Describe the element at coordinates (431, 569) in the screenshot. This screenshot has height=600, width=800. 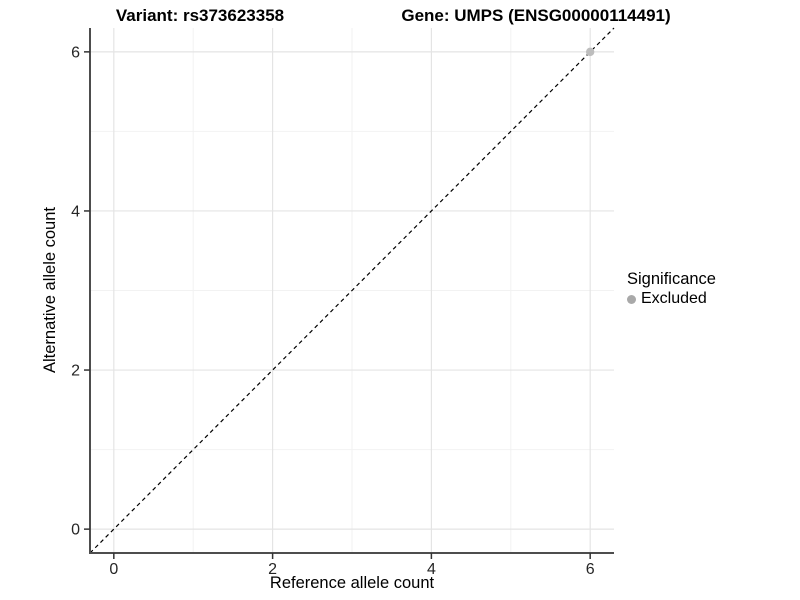
I see `x-tick-label: 4` at that location.